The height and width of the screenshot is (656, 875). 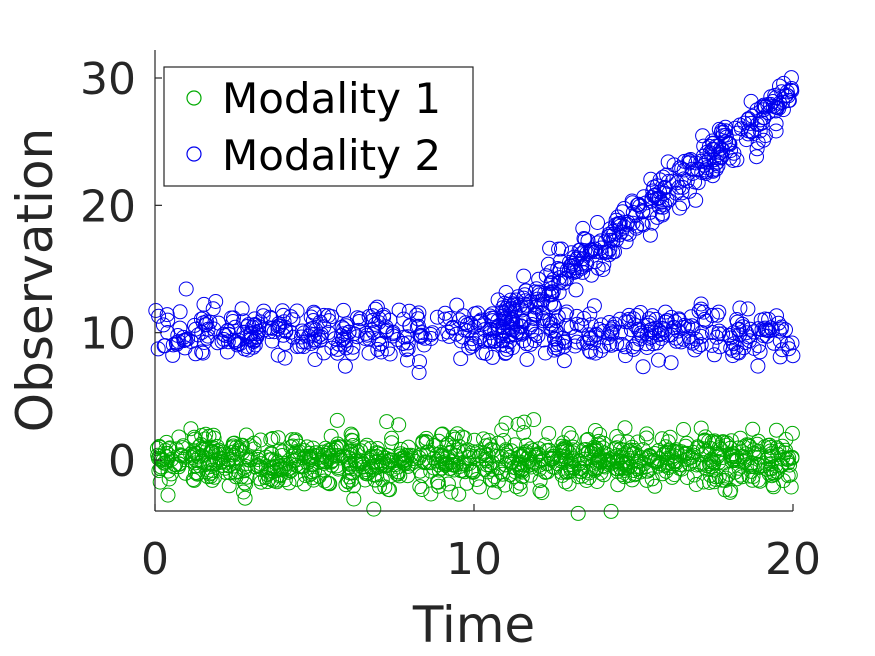 I want to click on legend: Modality 1 Modality 2, so click(x=318, y=126).